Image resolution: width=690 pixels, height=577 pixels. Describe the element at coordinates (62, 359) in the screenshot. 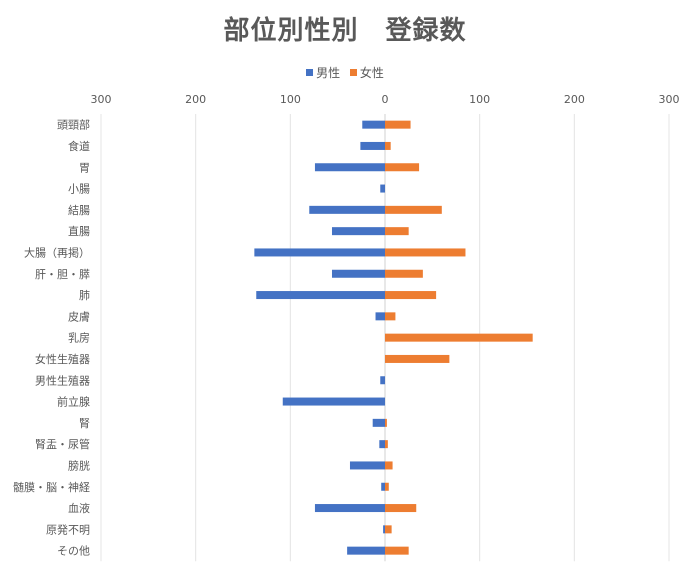

I see `category-label: 女性生殖器` at that location.